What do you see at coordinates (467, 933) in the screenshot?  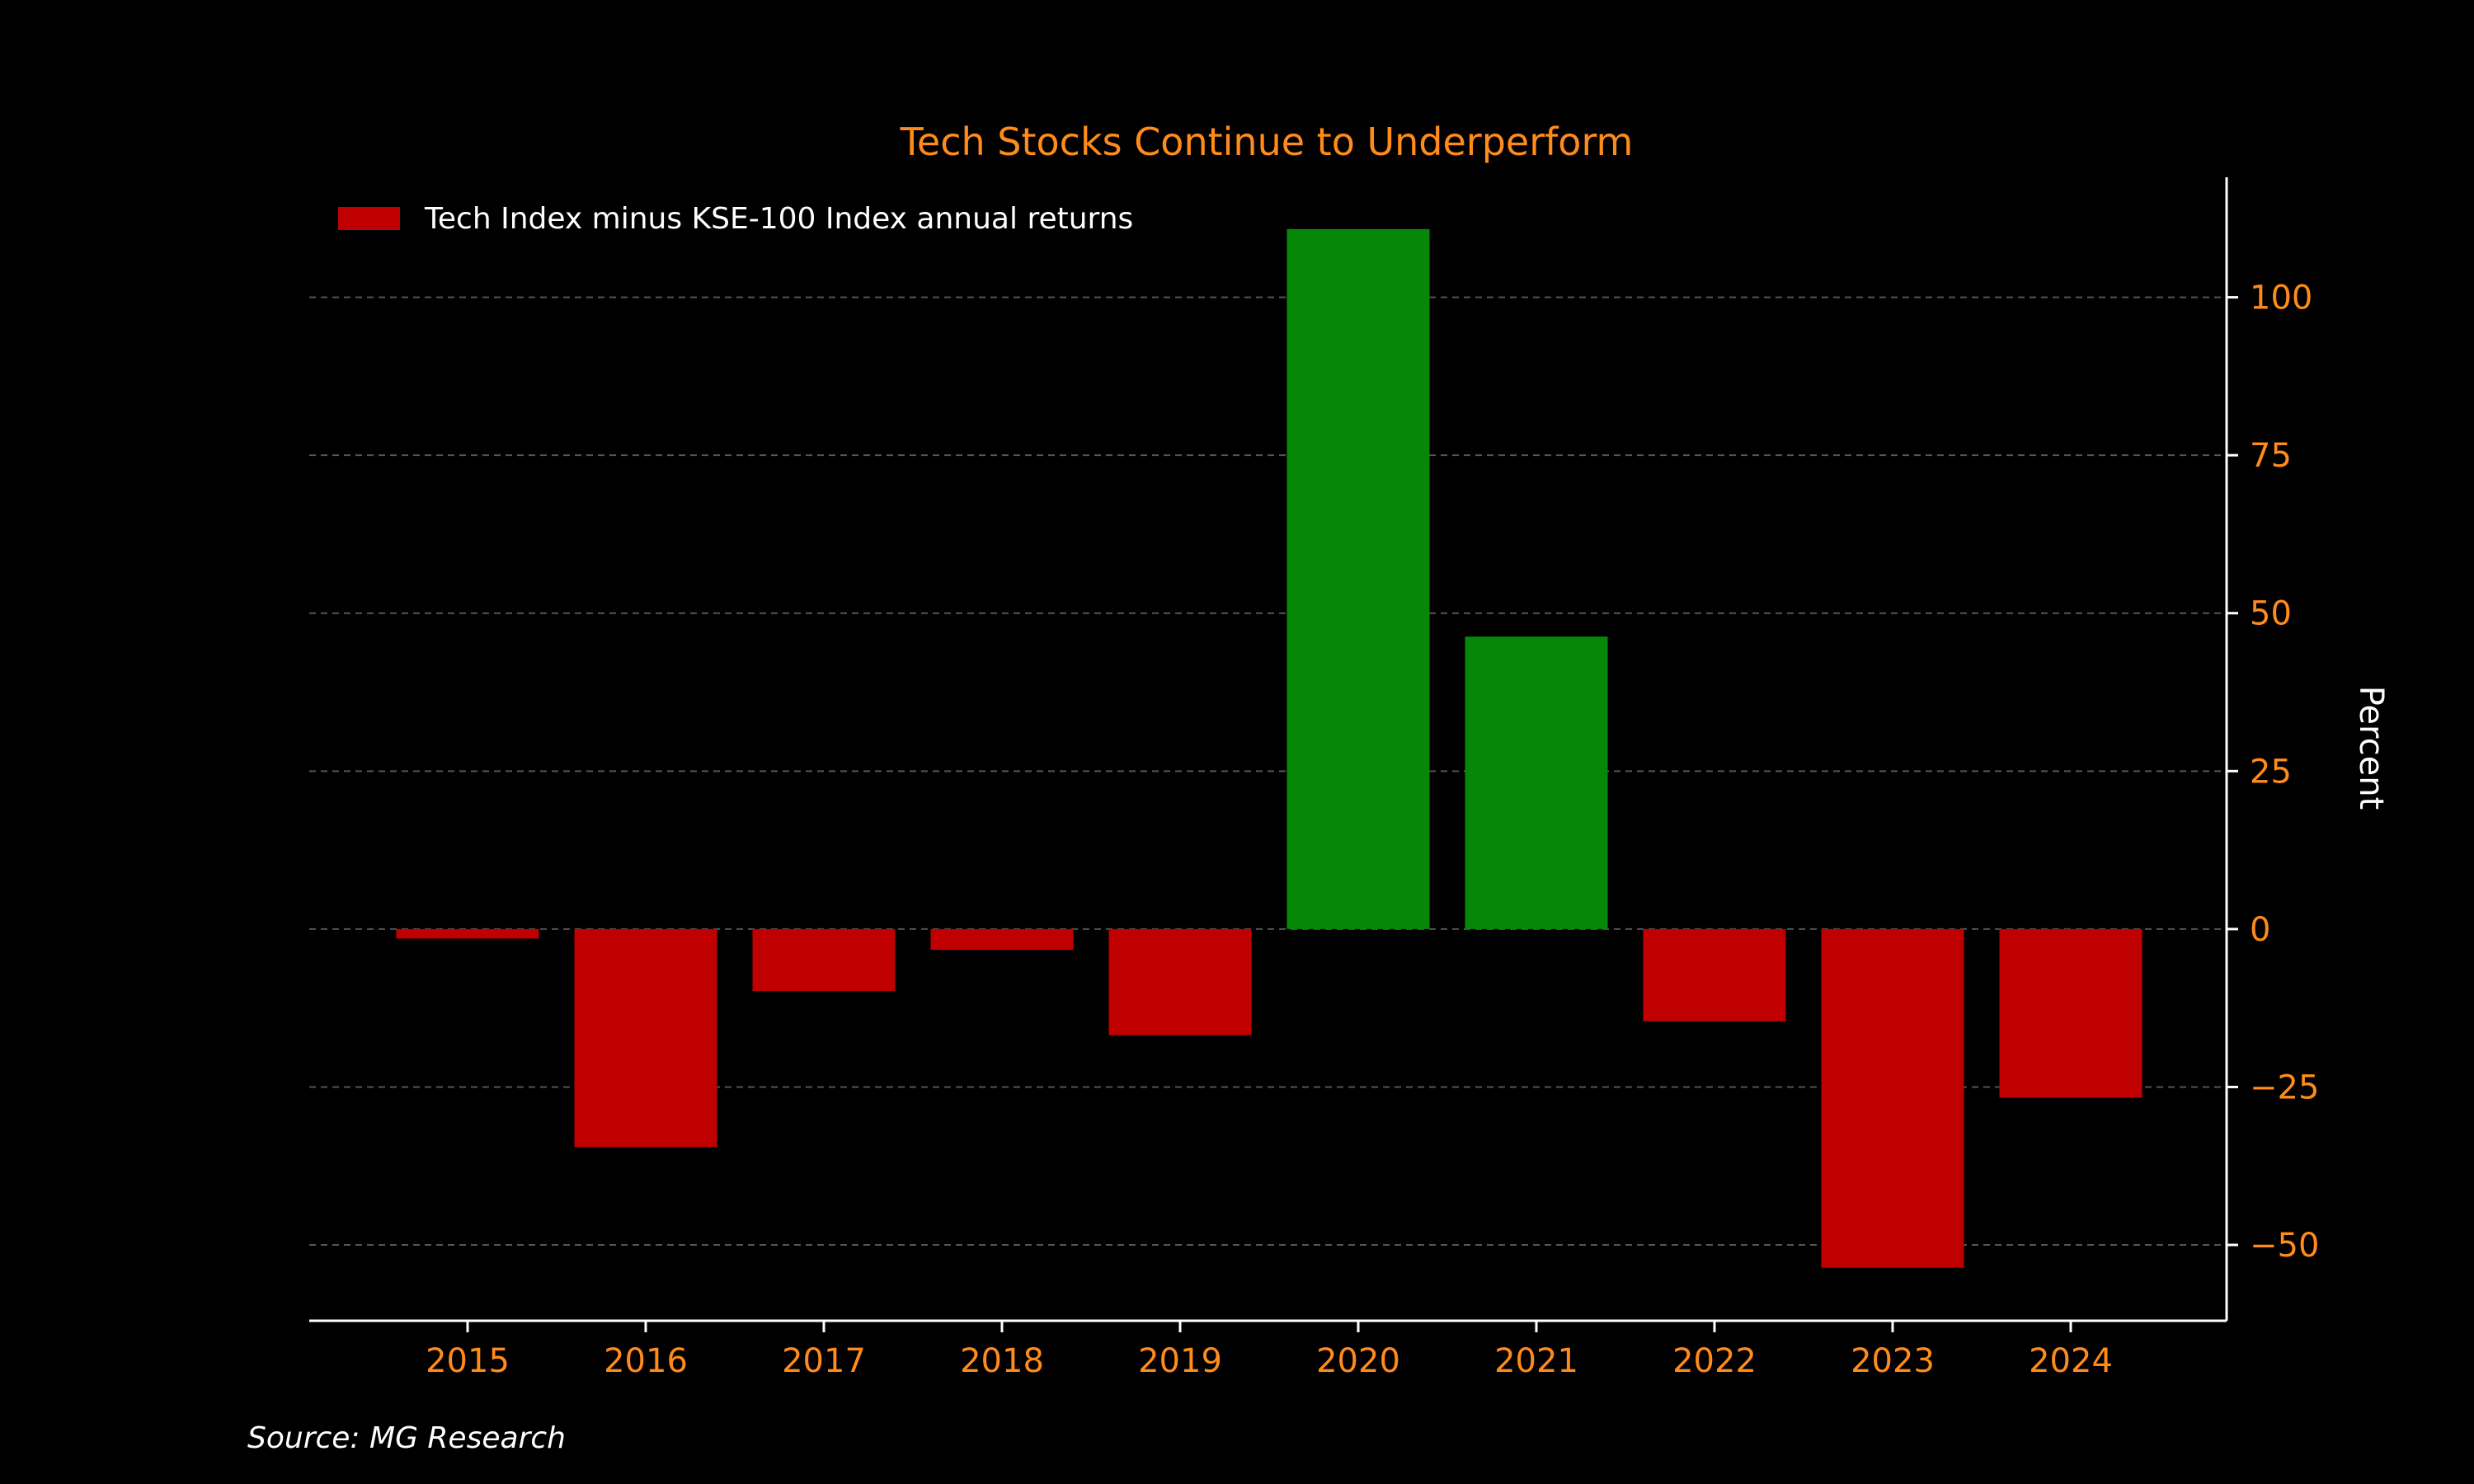 I see `bar-2015` at bounding box center [467, 933].